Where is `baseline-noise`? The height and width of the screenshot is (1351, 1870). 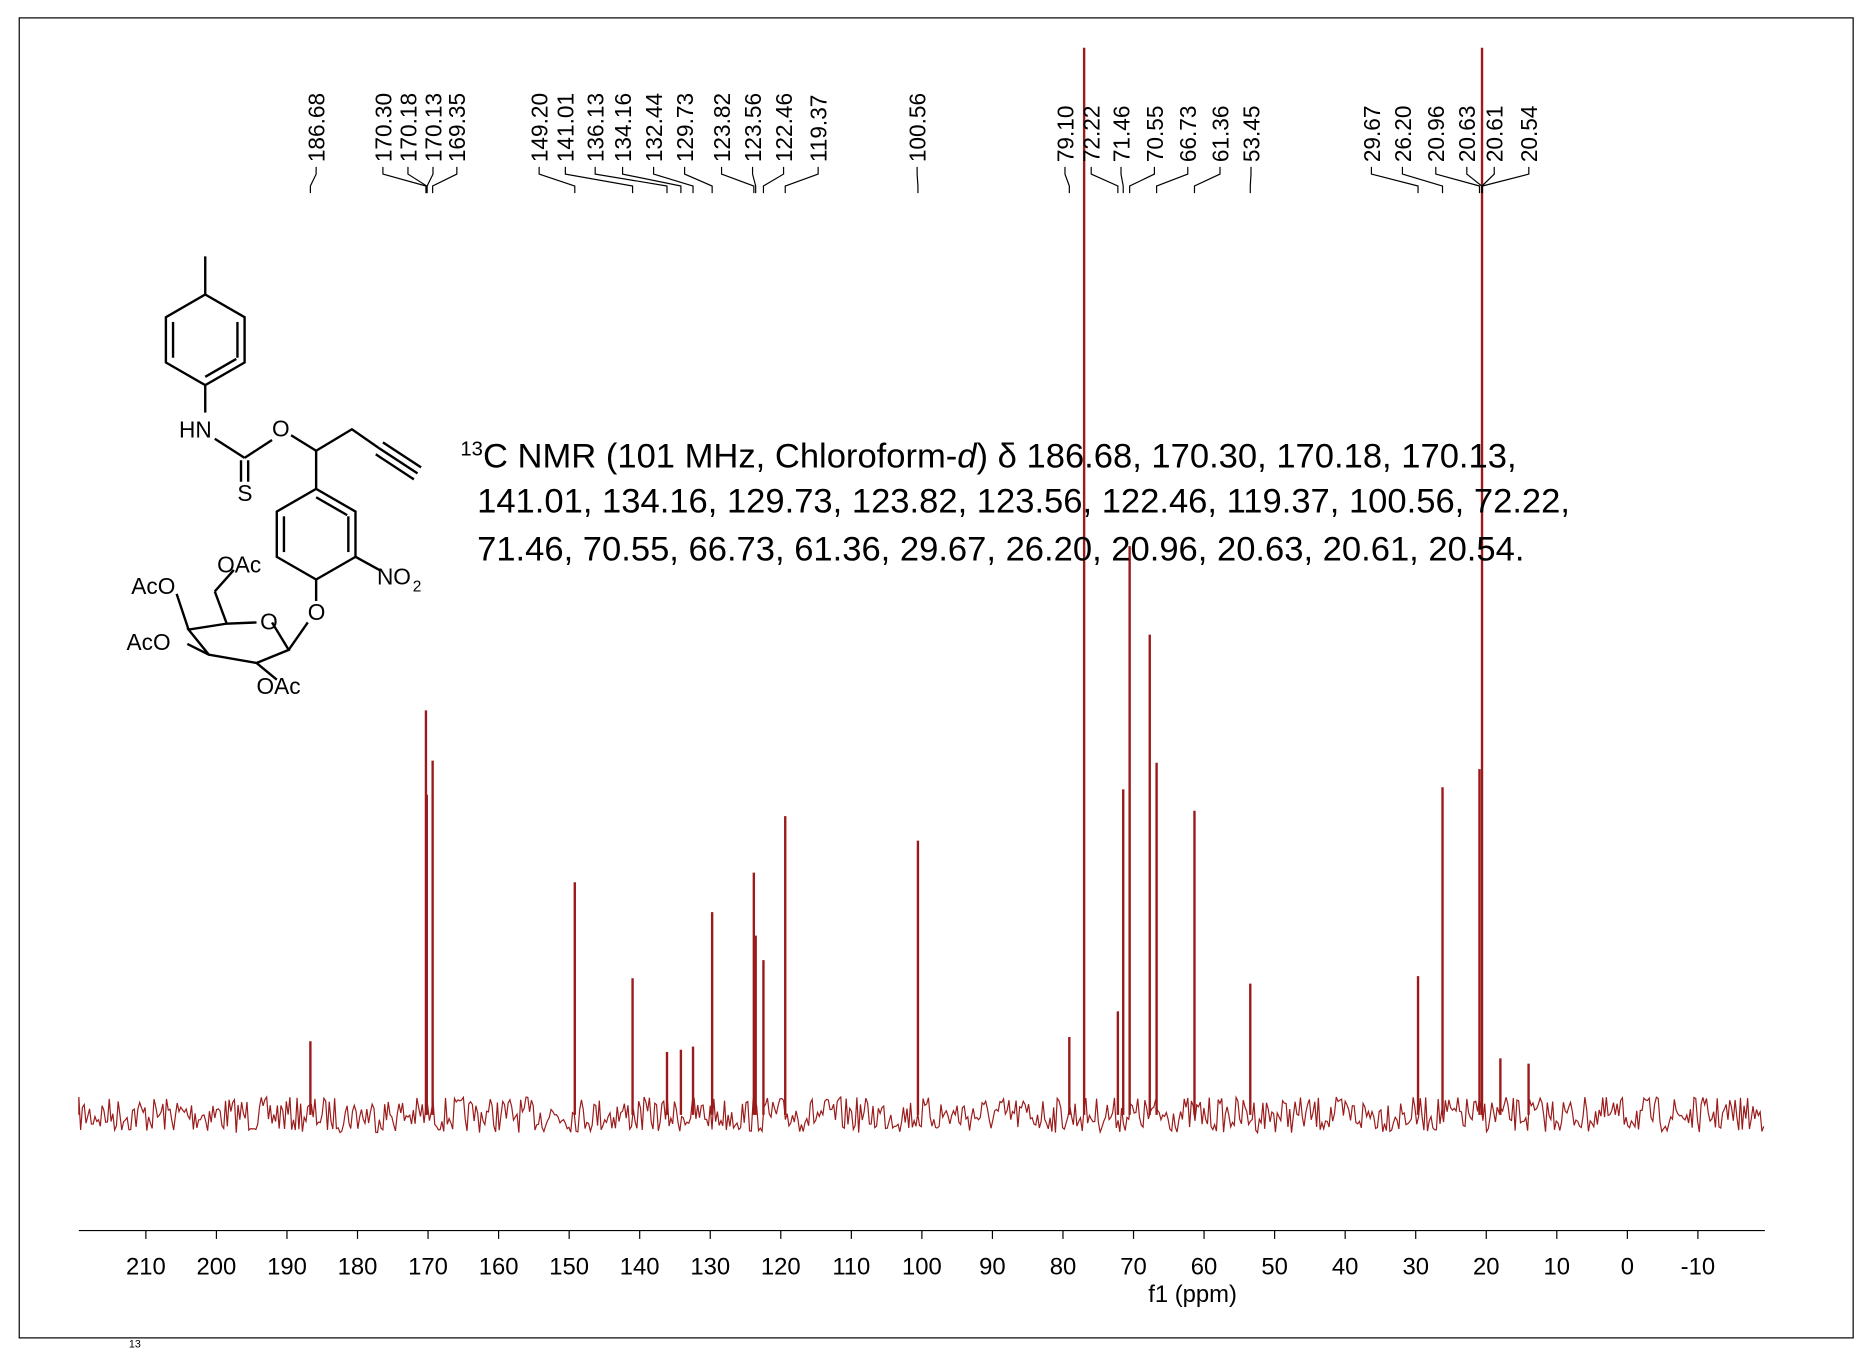 baseline-noise is located at coordinates (921, 1115).